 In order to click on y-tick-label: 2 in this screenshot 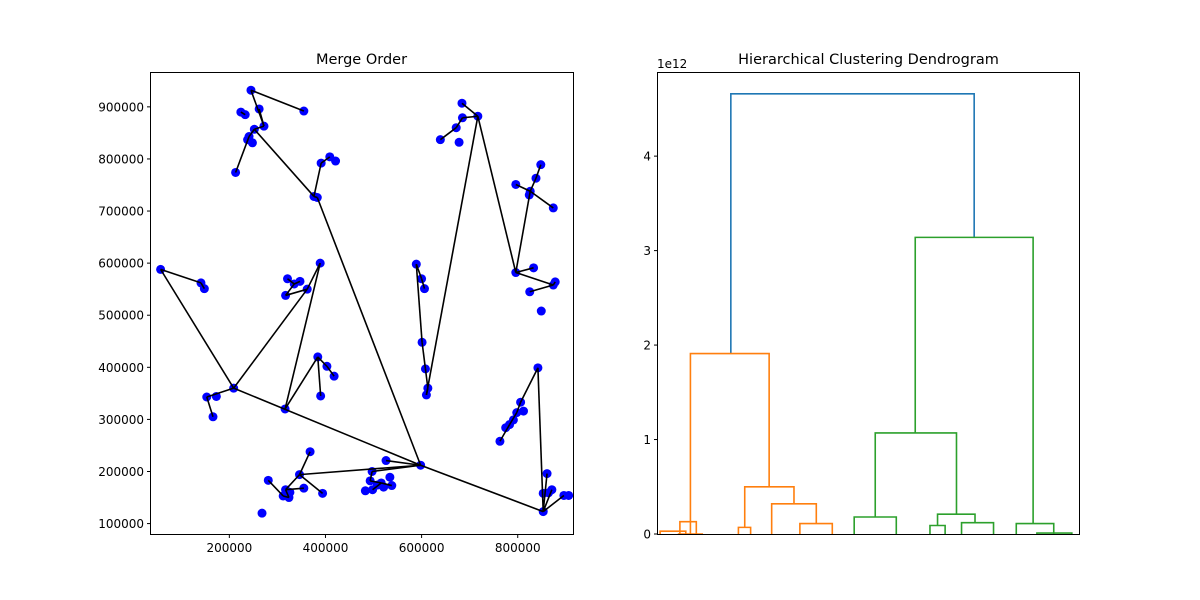, I will do `click(647, 346)`.